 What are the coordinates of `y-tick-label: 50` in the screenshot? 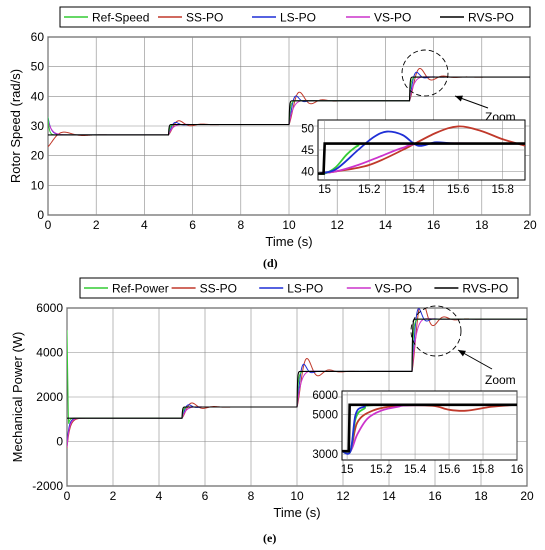 It's located at (38, 67).